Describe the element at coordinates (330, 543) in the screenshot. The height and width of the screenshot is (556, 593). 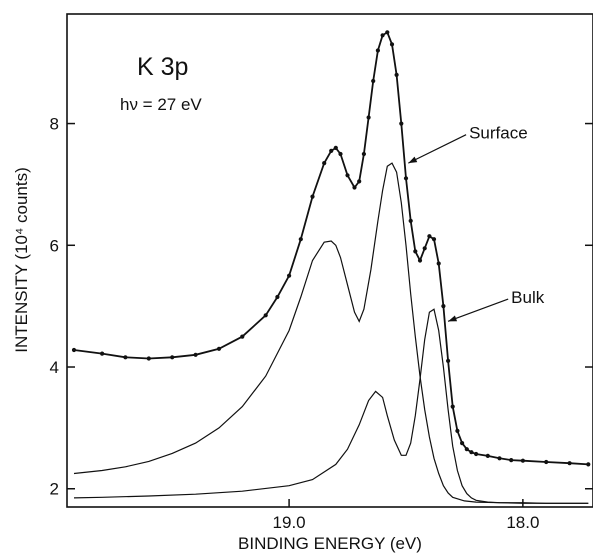
I see `x-axis-label: BINDING ENERGY (eV)` at that location.